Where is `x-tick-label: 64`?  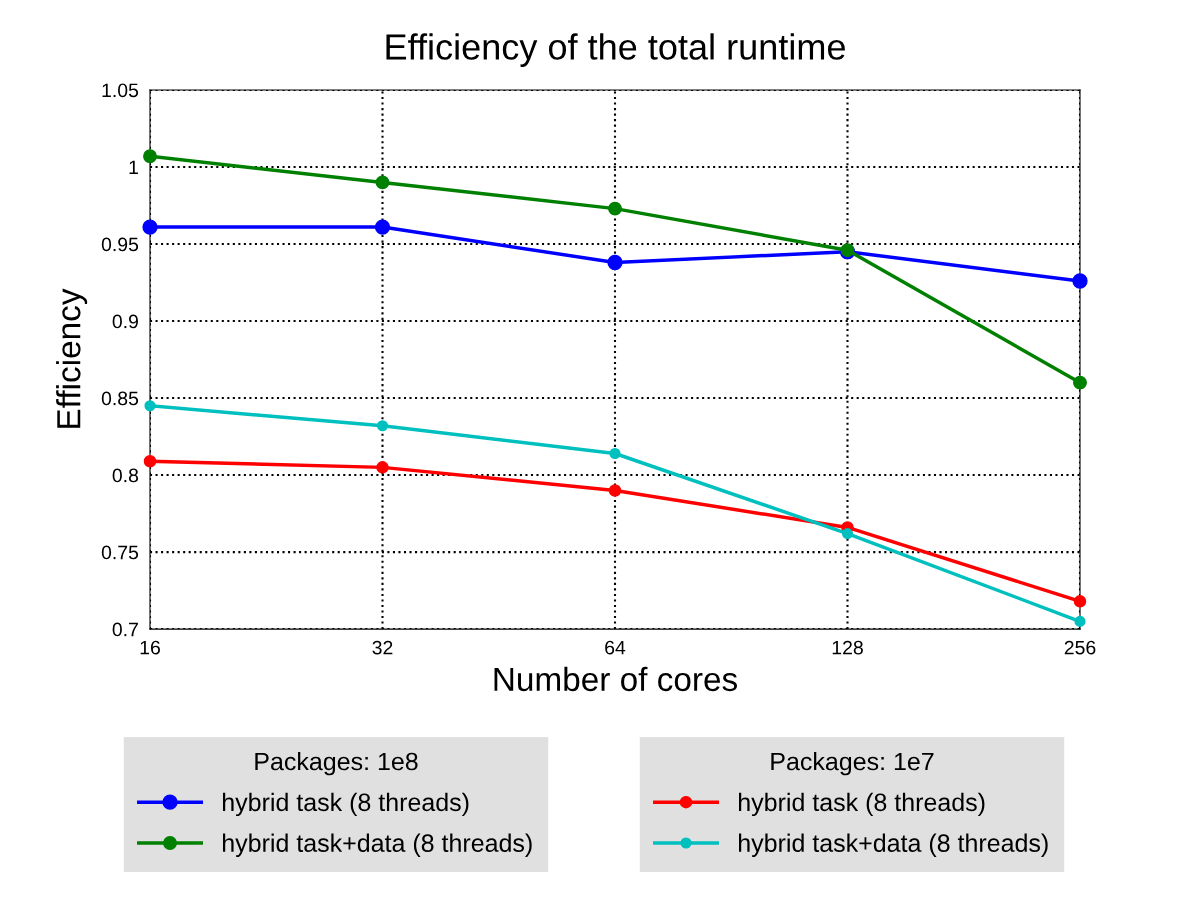 x-tick-label: 64 is located at coordinates (615, 647).